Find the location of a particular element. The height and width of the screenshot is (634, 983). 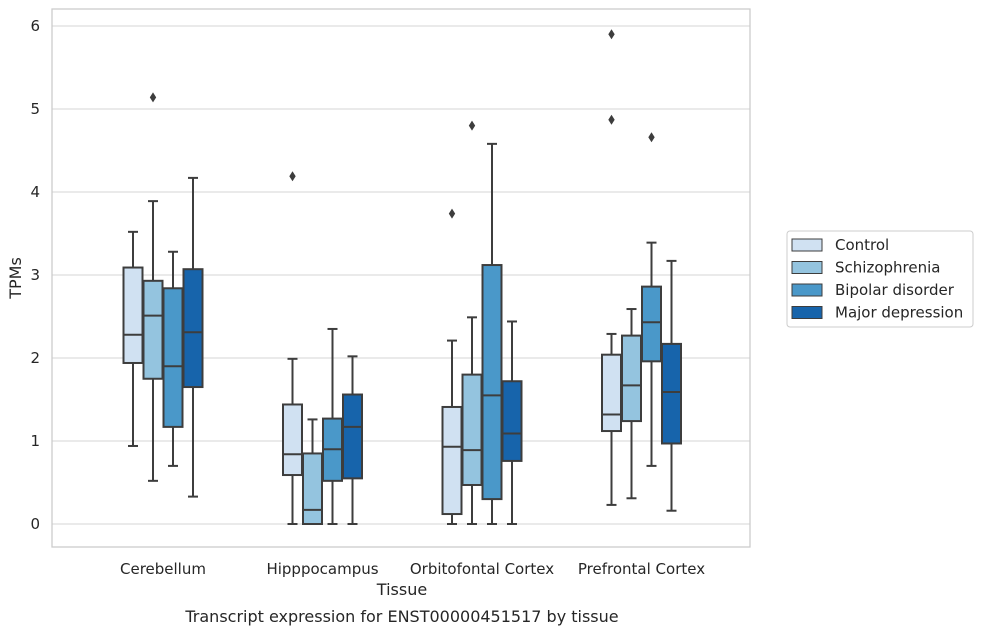

y-tick-label: 0 is located at coordinates (35, 524).